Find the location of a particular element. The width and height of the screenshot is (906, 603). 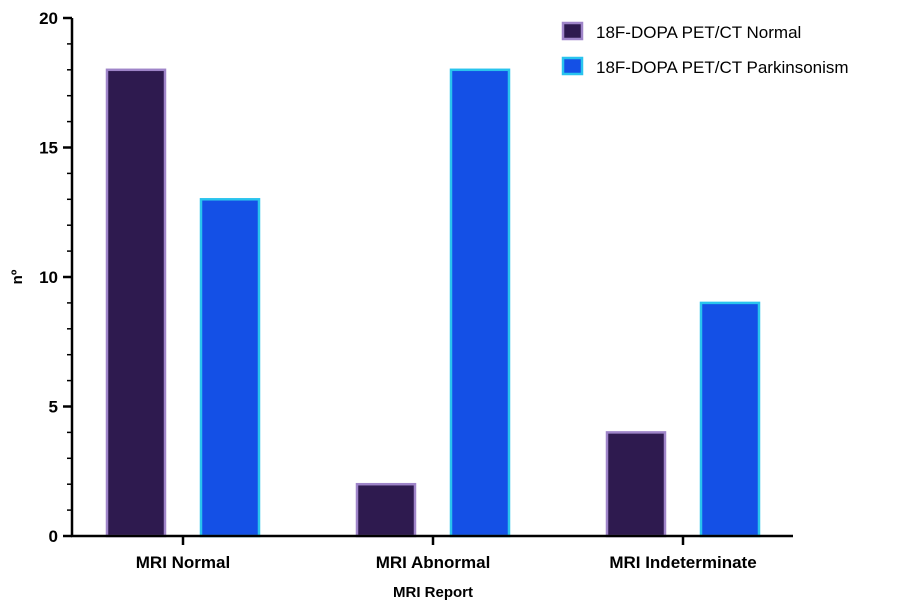

y-ticks: 0 5 10 15 20 is located at coordinates (55, 277).